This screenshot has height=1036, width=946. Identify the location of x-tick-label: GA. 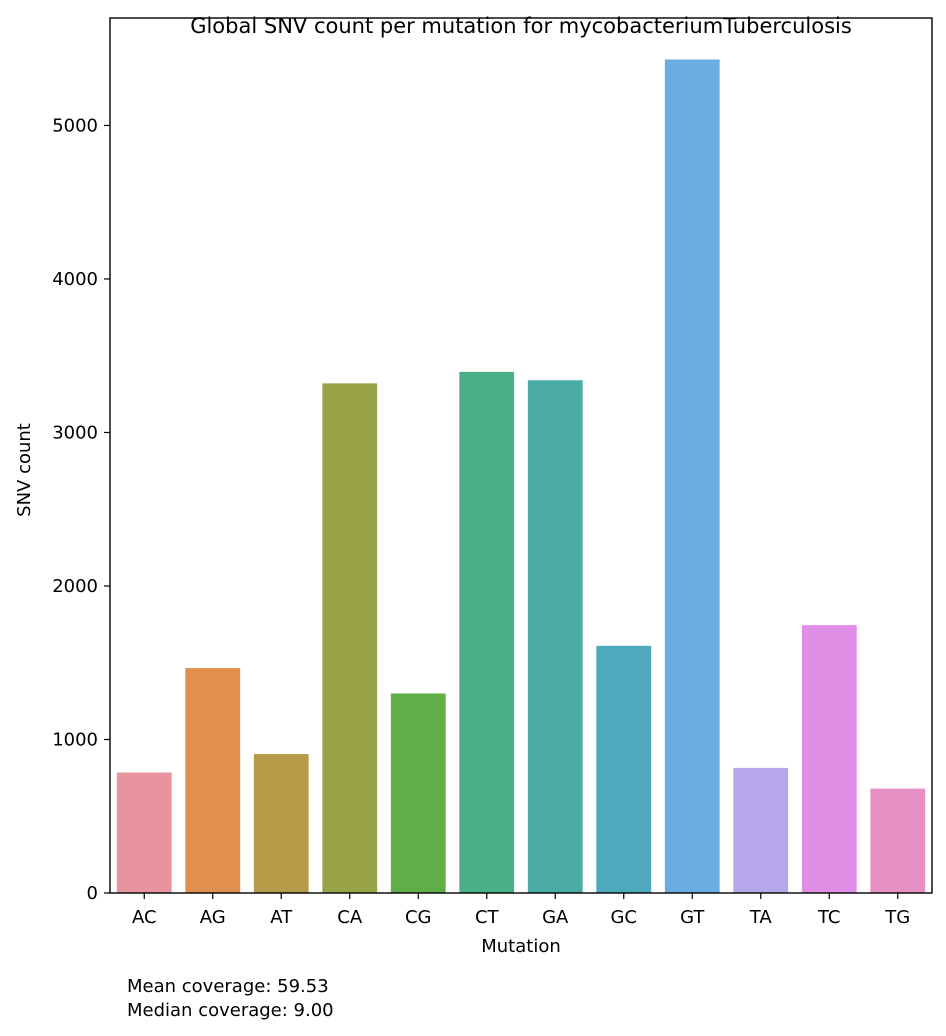
(555, 917).